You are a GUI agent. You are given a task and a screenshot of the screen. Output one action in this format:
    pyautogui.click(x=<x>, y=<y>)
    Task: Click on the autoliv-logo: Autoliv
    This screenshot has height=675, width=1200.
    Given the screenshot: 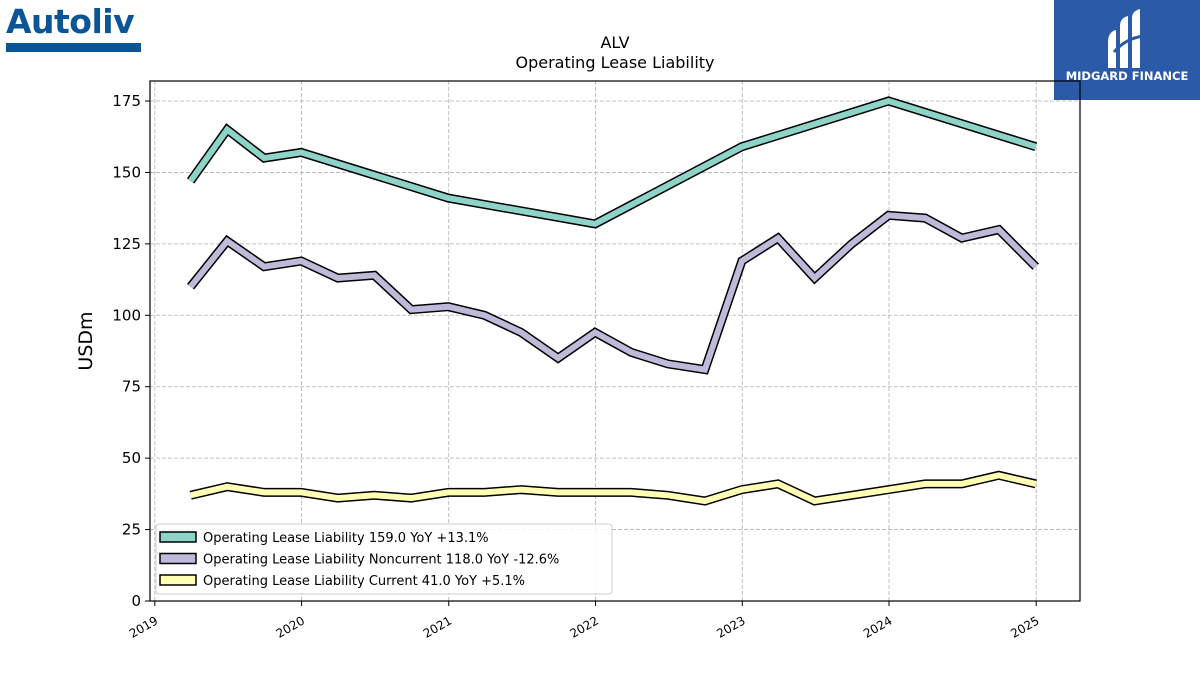 What is the action you would take?
    pyautogui.click(x=74, y=27)
    